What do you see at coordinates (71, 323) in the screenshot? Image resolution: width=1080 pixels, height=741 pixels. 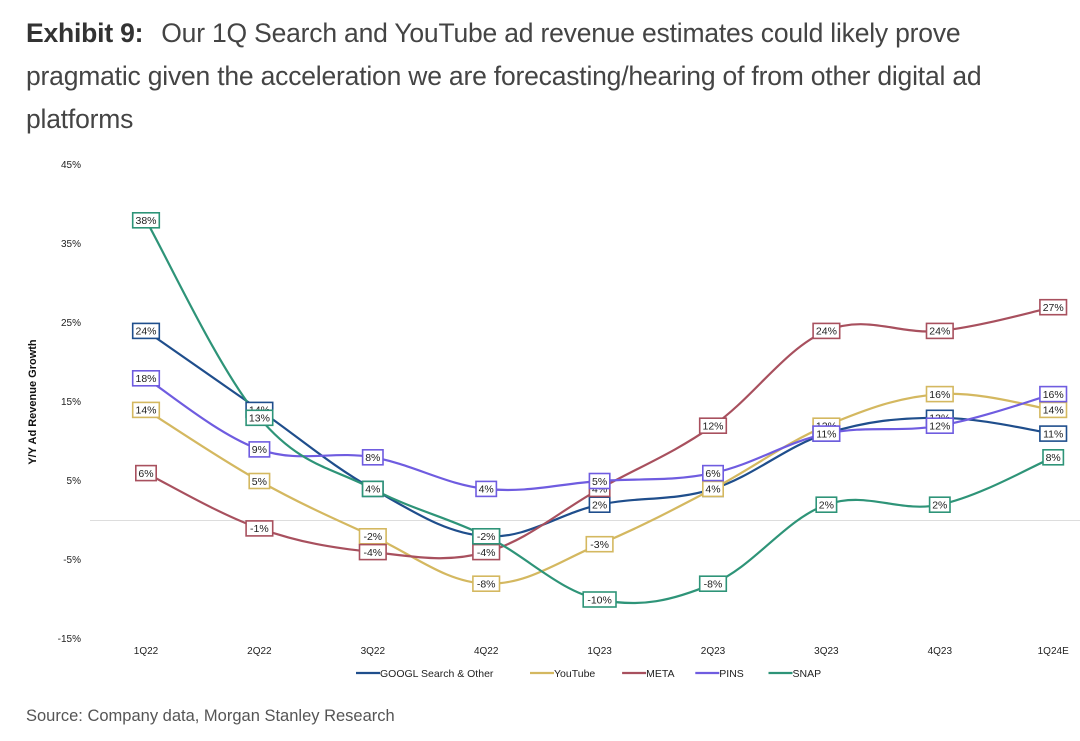 I see `y-tick-label: 25%` at bounding box center [71, 323].